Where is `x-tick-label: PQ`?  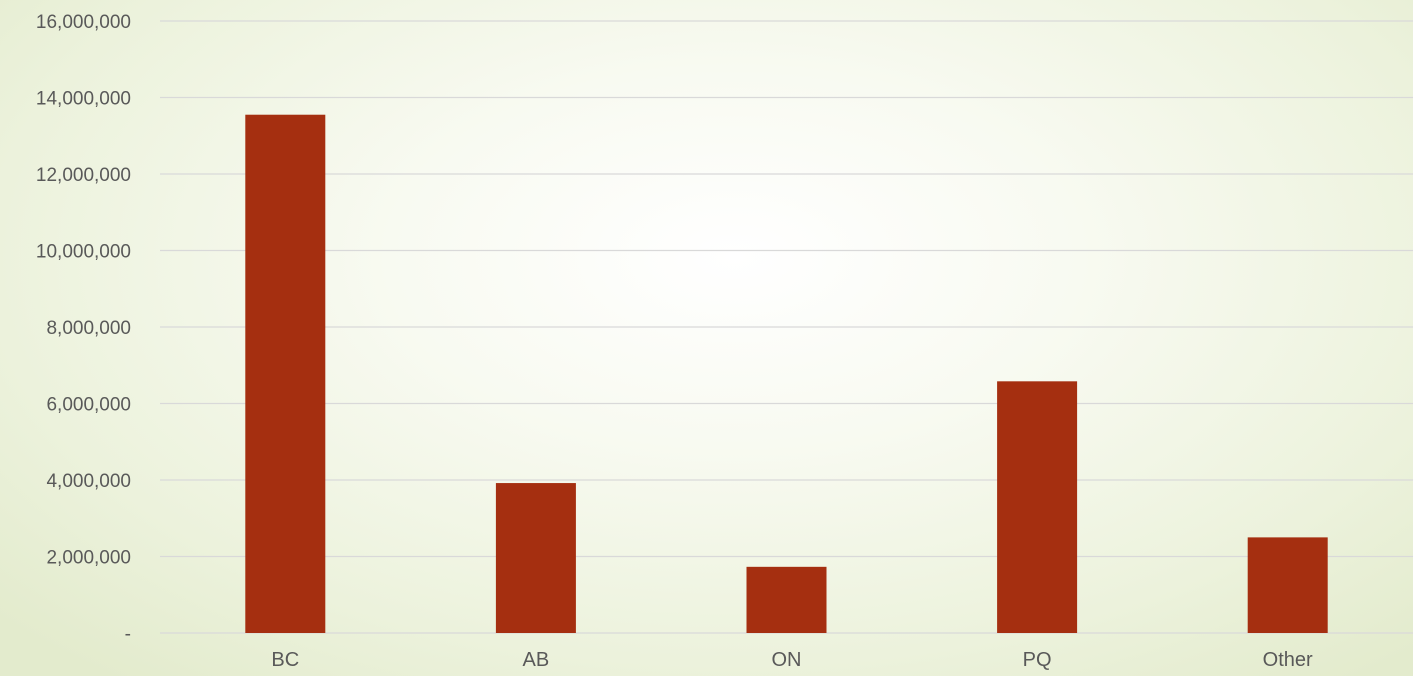 x-tick-label: PQ is located at coordinates (1037, 660).